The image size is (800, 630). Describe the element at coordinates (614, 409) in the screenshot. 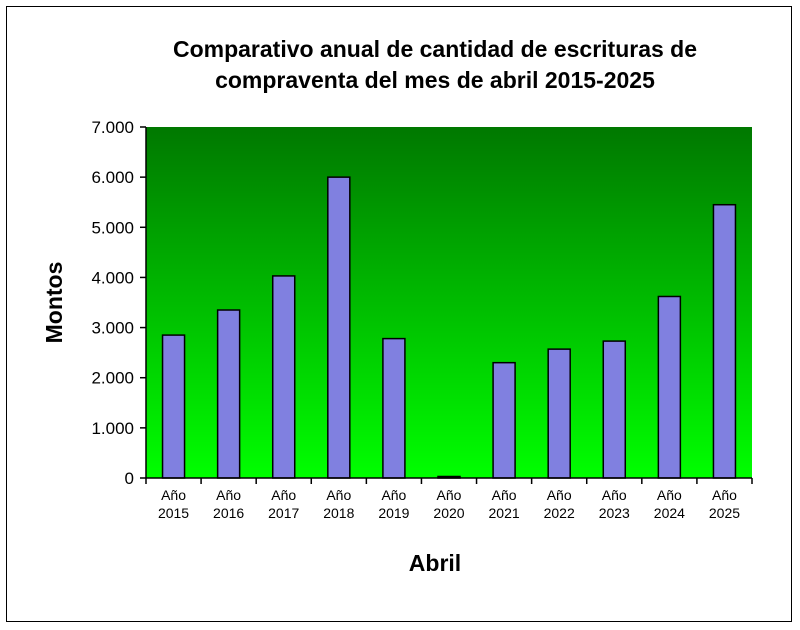

I see `bar-2023` at that location.